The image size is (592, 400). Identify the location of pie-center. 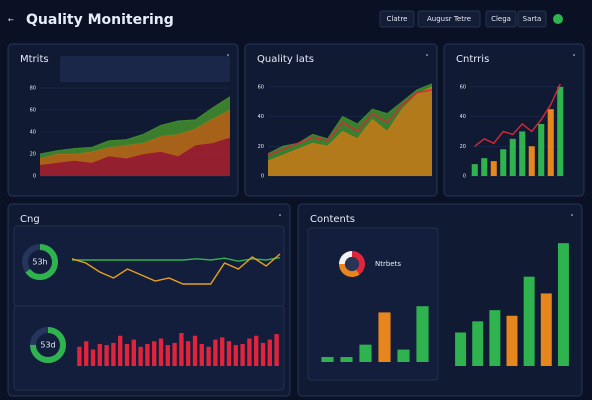
(352, 264).